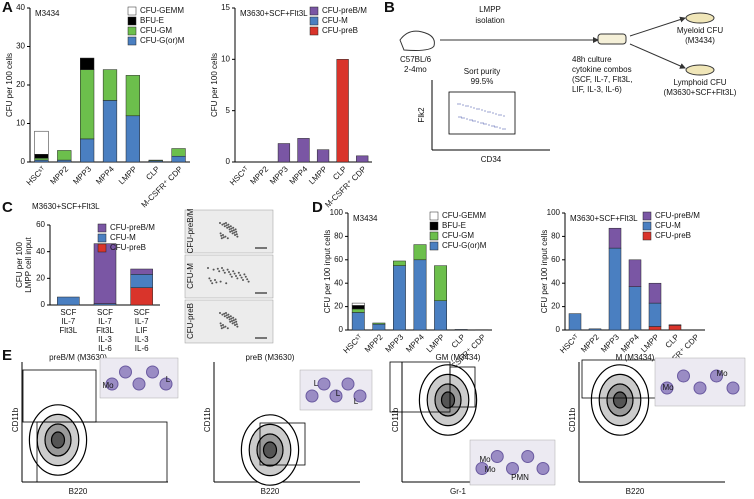 The height and width of the screenshot is (499, 754). What do you see at coordinates (572, 419) in the screenshot?
I see `y-axis-label: CD11b` at bounding box center [572, 419].